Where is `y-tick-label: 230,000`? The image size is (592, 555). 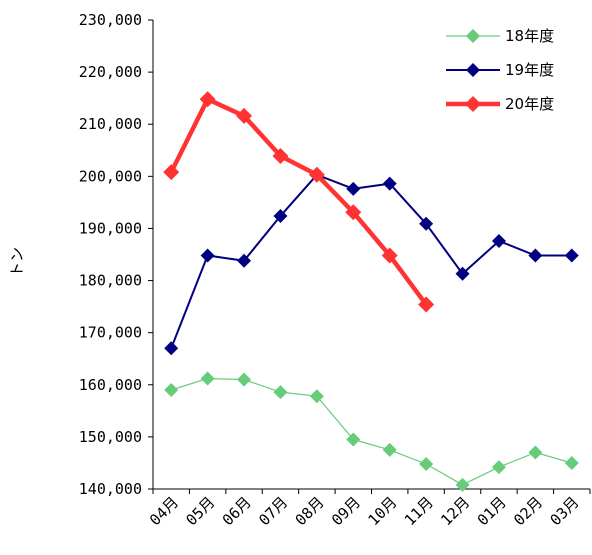
y-tick-label: 230,000 is located at coordinates (110, 20).